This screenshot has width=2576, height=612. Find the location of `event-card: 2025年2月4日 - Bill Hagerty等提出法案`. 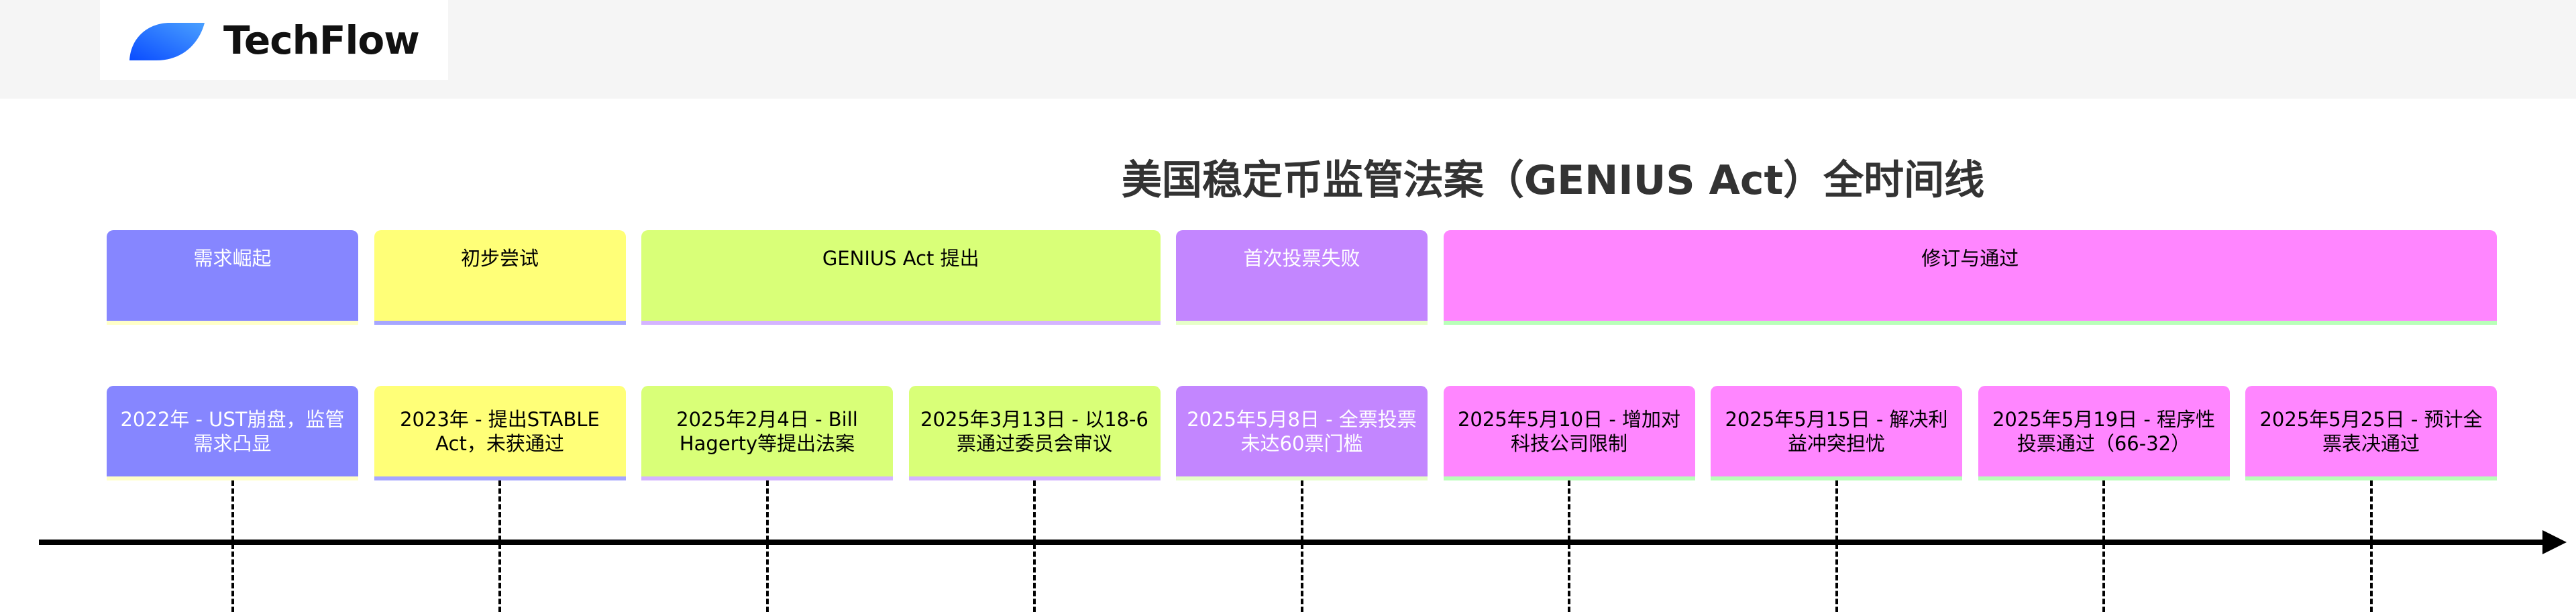

event-card: 2025年2月4日 - Bill Hagerty等提出法案 is located at coordinates (767, 433).